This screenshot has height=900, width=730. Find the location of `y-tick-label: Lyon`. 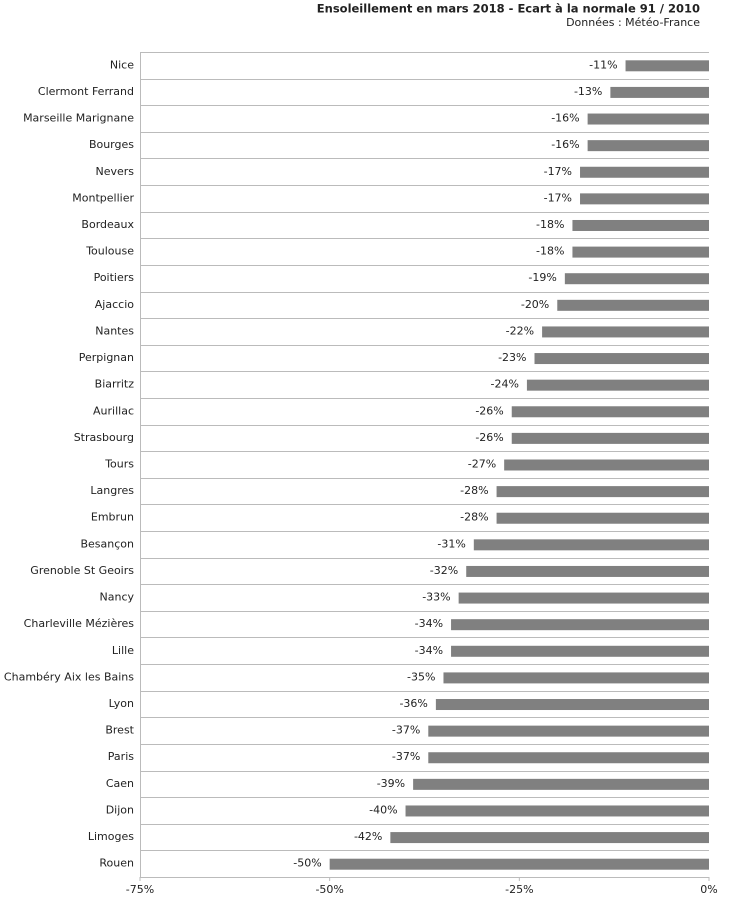

y-tick-label: Lyon is located at coordinates (121, 703).